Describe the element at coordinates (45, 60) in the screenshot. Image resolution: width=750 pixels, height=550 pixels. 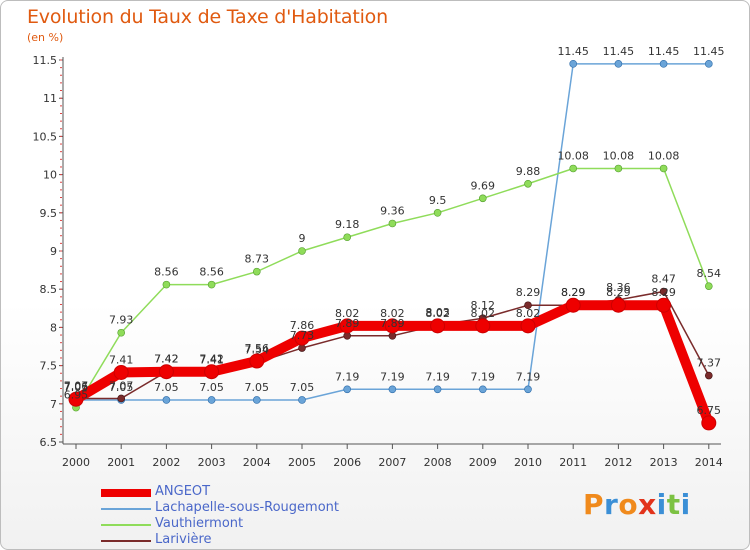
I see `y-tick-label: 11.5` at that location.